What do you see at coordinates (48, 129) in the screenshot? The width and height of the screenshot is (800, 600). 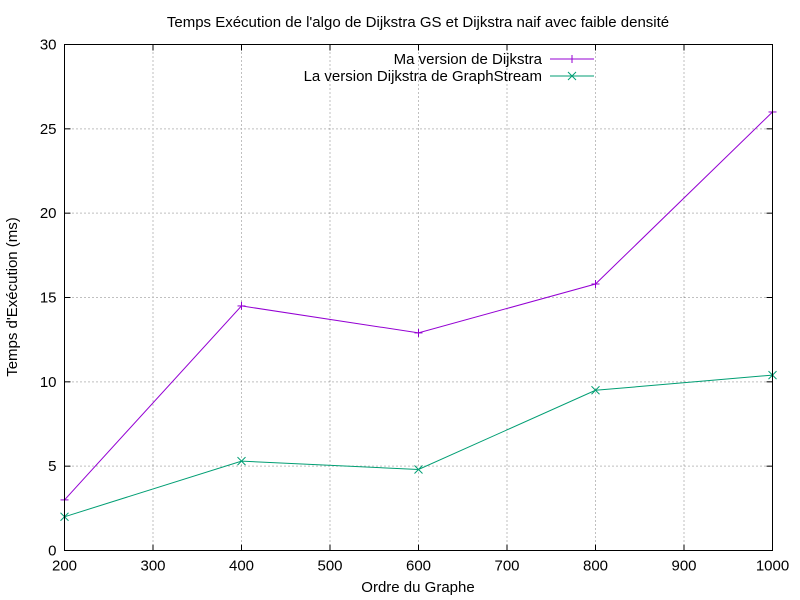 I see `y-tick-label: 25` at bounding box center [48, 129].